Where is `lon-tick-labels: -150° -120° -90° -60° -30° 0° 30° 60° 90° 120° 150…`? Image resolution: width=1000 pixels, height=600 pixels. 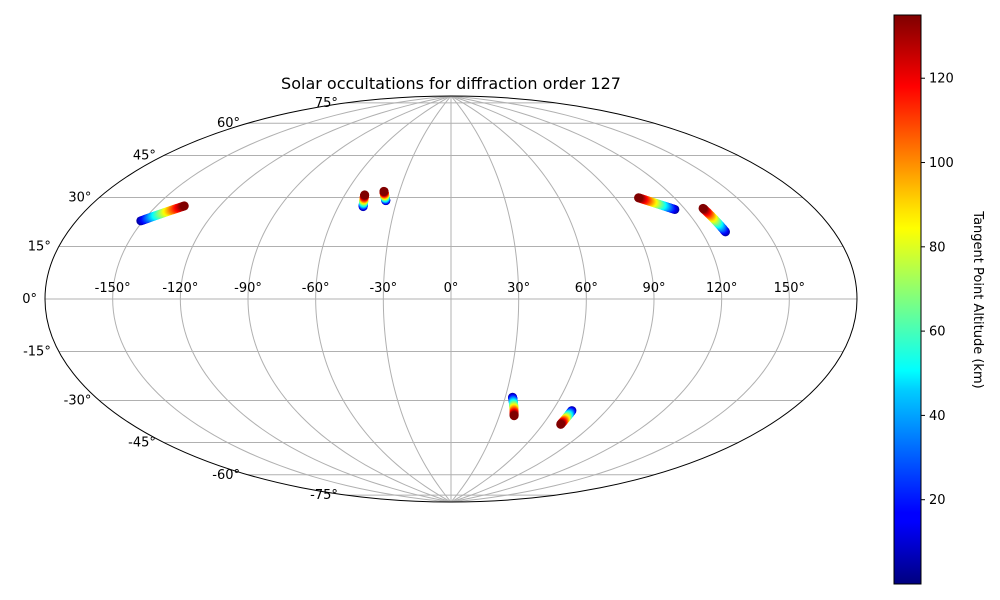
lon-tick-labels: -150° -120° -90° -60° -30° 0° 30° 60° 90° 120° 150… is located at coordinates (450, 288).